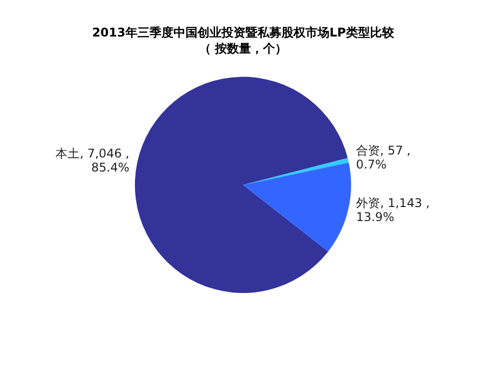 This screenshot has height=375, width=502. I want to click on chart-subtitle: （ 按数量，个）, so click(243, 49).